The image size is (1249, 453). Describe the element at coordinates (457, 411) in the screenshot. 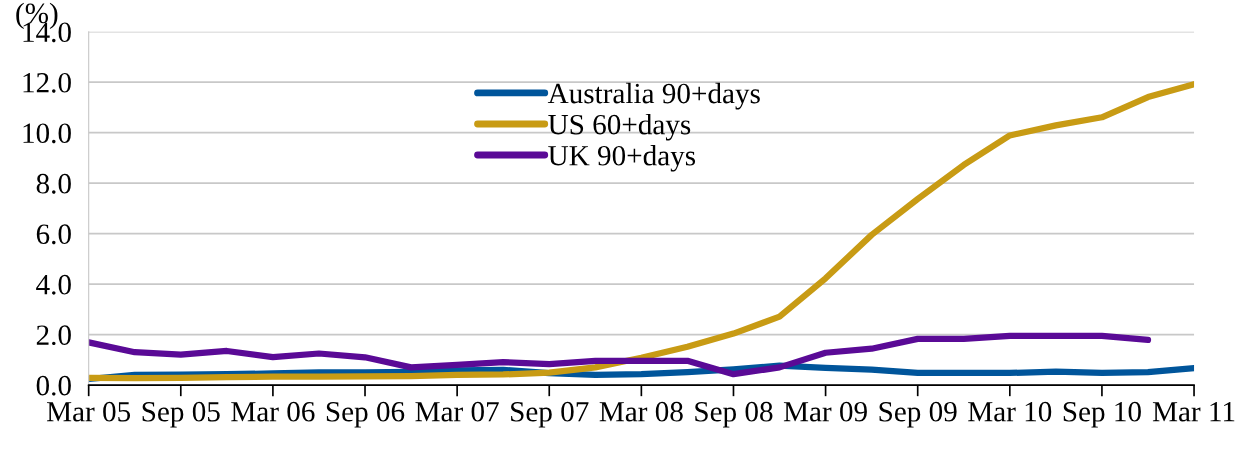

I see `x-tick-label: Mar 07` at that location.